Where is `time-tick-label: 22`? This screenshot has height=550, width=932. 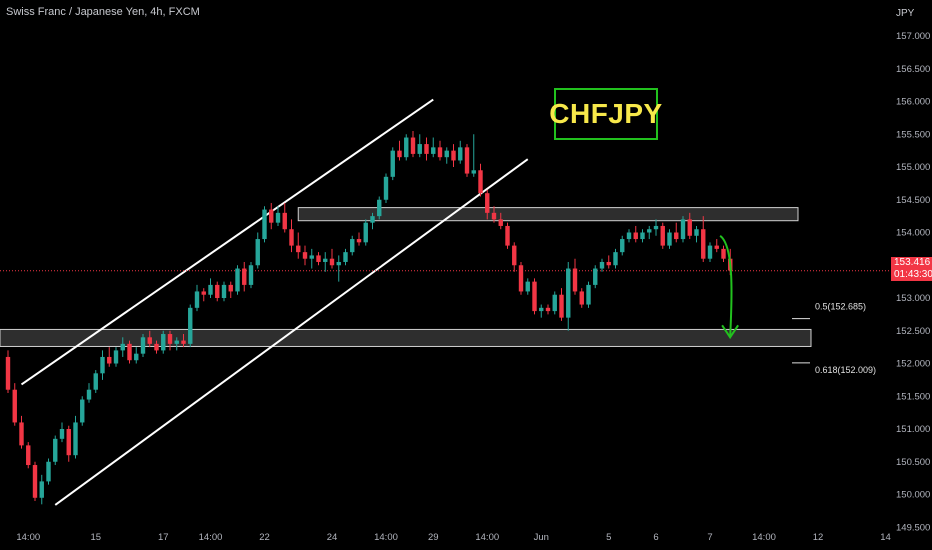
time-tick-label: 22 is located at coordinates (264, 537).